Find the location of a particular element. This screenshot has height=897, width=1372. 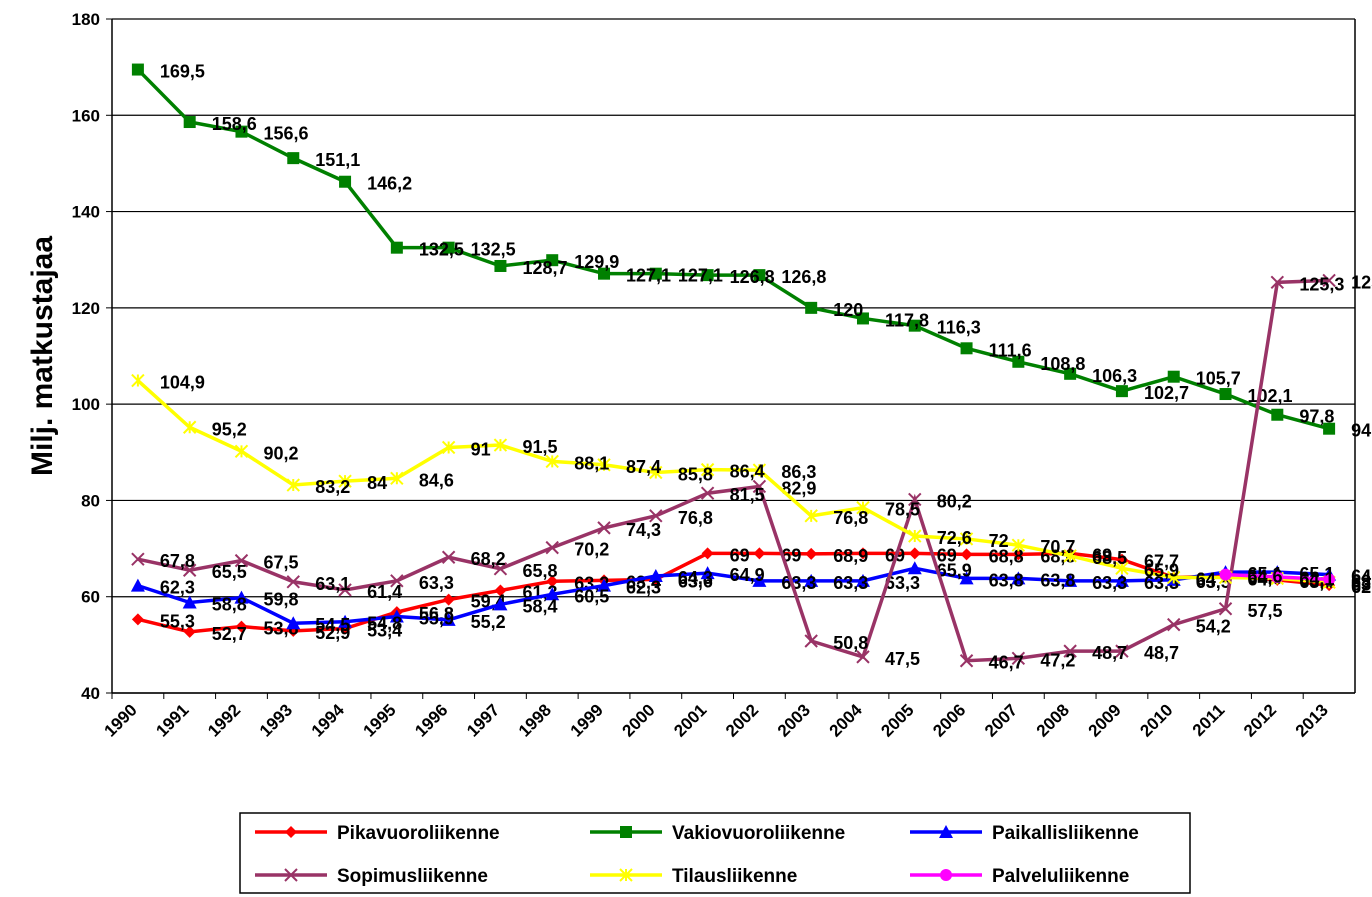

x-tick-label: 2010 is located at coordinates (1156, 720).